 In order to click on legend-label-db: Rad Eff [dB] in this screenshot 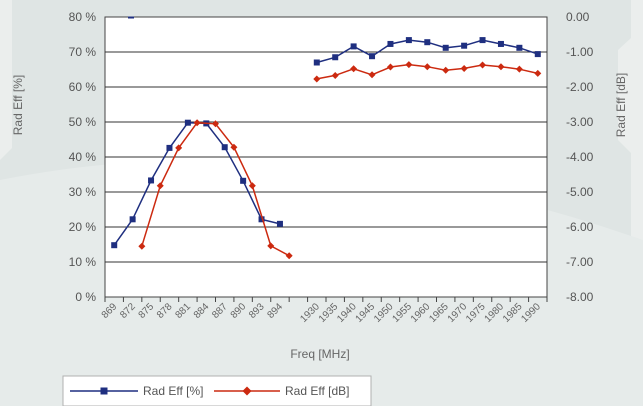, I will do `click(317, 391)`.